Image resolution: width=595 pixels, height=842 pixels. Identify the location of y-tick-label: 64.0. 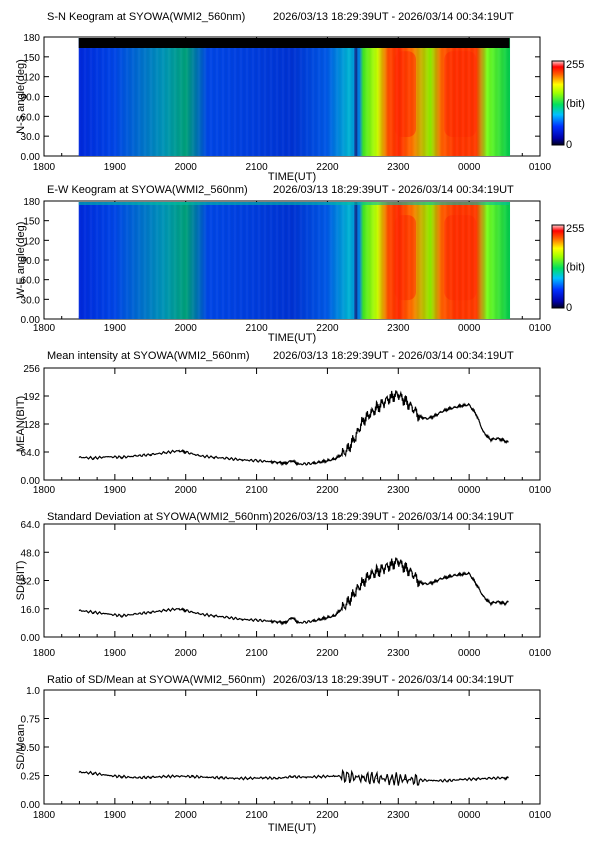
(31, 525).